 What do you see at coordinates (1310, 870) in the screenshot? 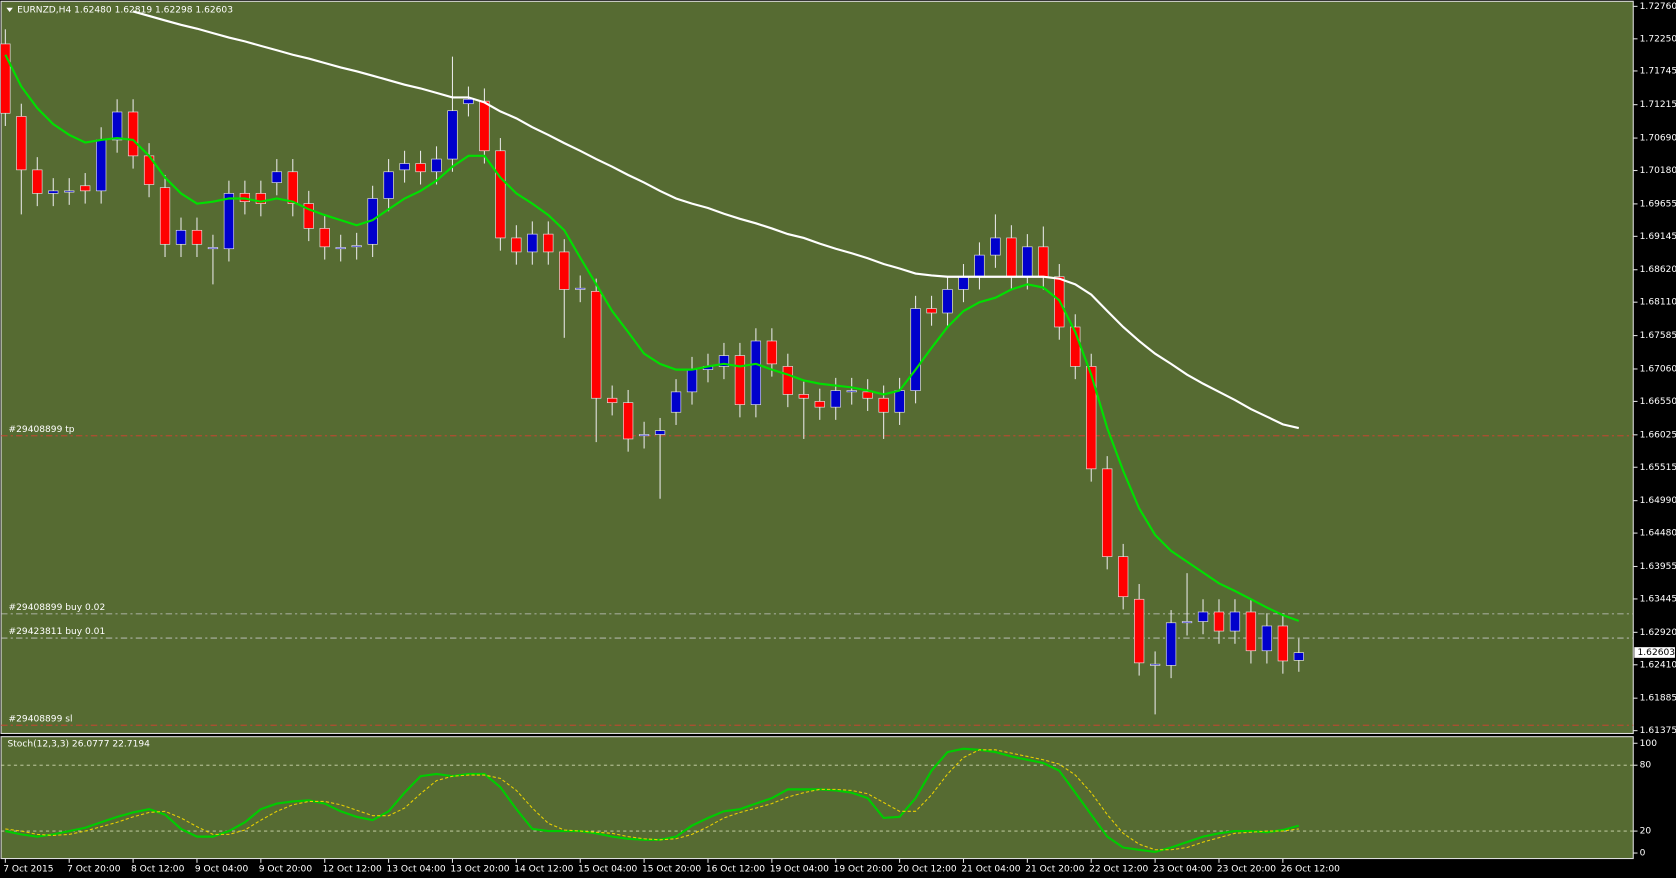
I see `x-tick-label: 26 Oct 12:00` at bounding box center [1310, 870].